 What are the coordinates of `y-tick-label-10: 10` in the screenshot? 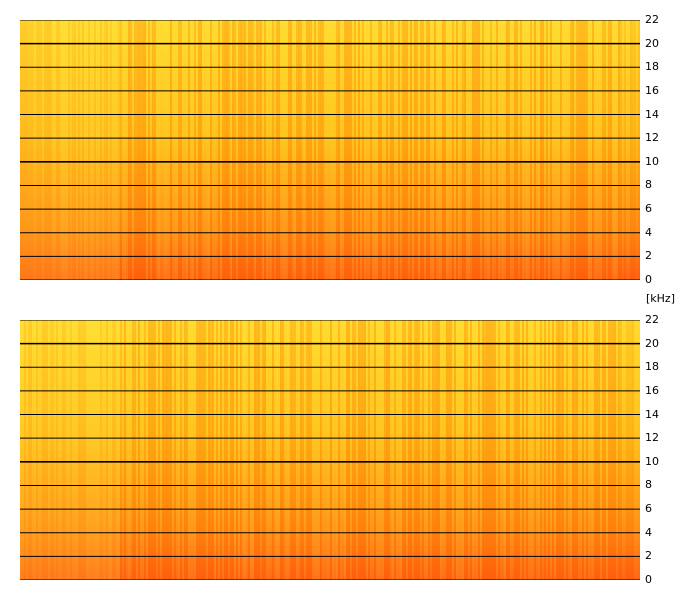 It's located at (652, 161).